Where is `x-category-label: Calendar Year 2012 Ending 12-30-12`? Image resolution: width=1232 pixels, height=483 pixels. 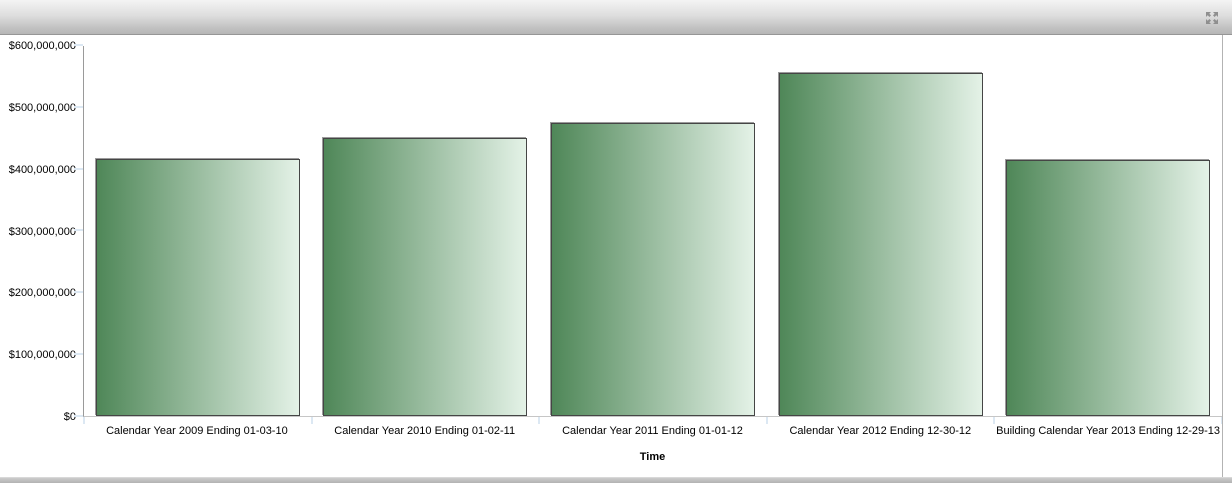 x-category-label: Calendar Year 2012 Ending 12-30-12 is located at coordinates (880, 431).